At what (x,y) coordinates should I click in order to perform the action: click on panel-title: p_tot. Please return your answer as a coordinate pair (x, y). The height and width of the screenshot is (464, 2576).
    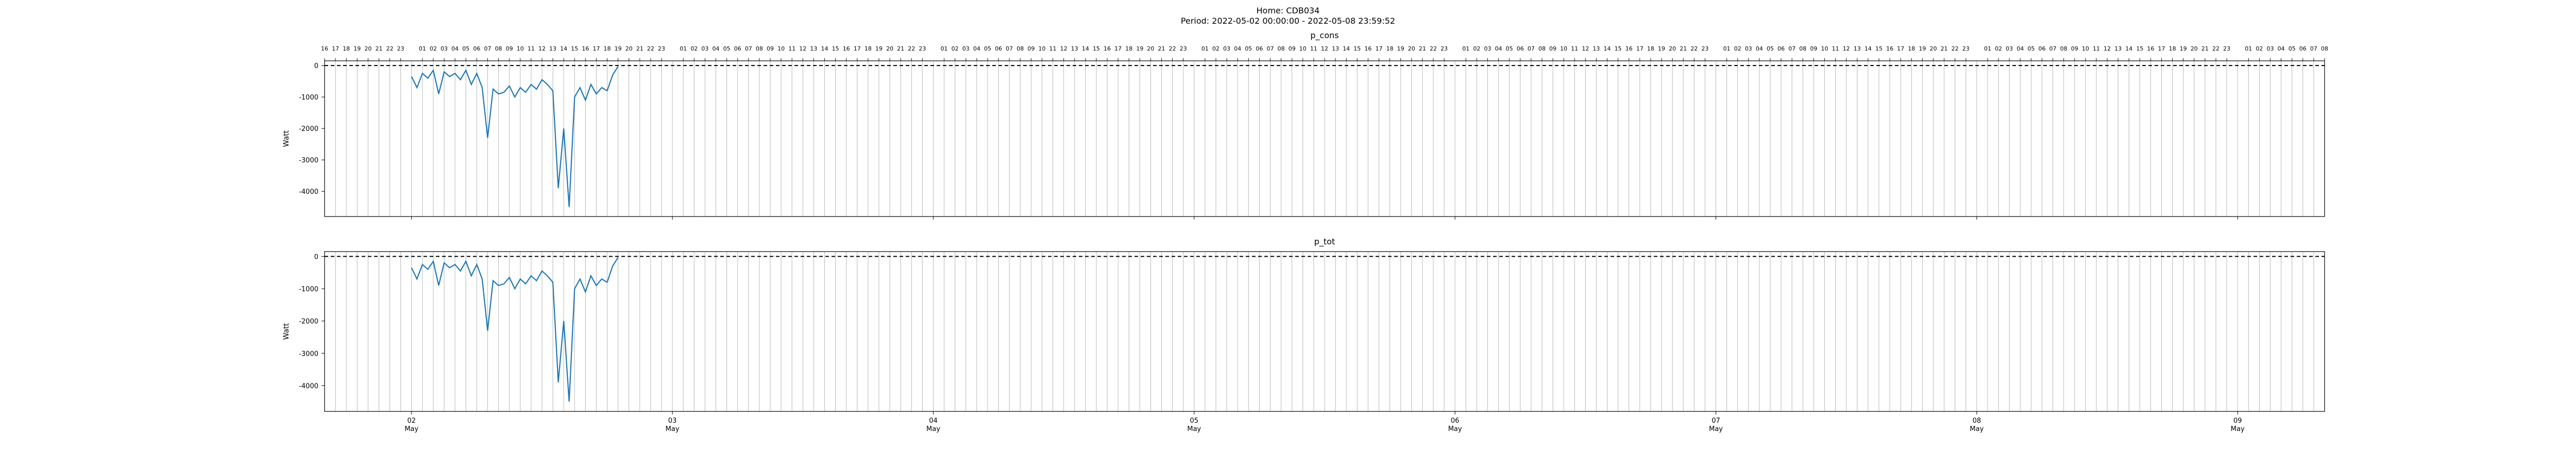
    Looking at the image, I should click on (1324, 242).